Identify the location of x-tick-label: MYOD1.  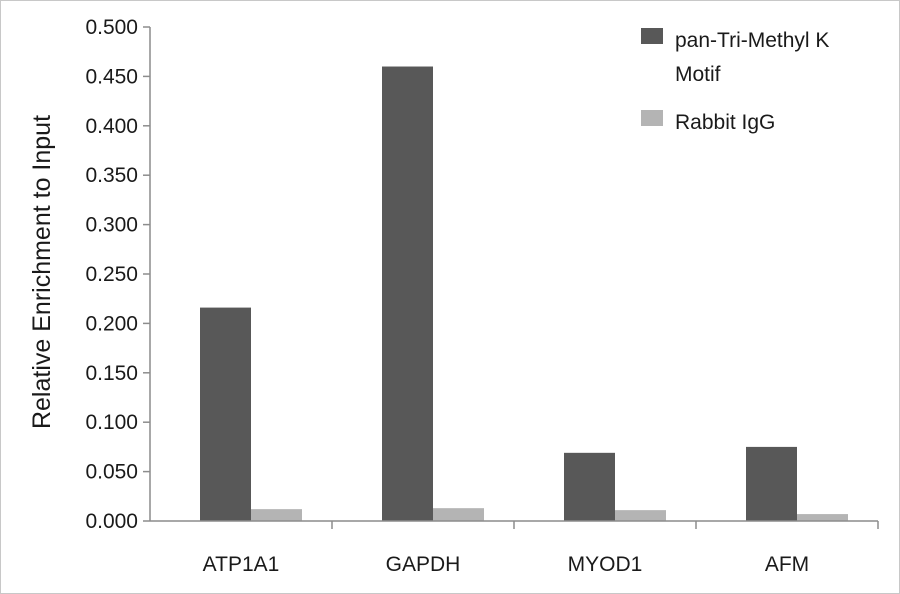
(605, 564).